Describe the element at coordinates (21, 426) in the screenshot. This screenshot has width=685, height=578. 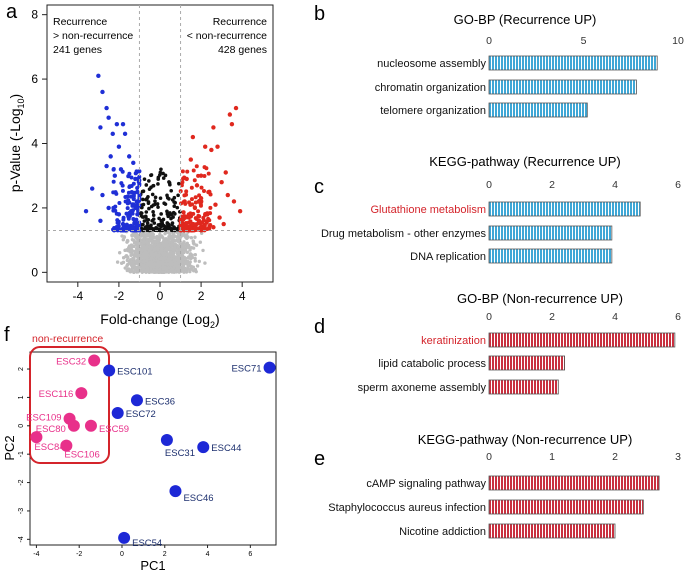
I see `pca-y-tick-label: 0` at that location.